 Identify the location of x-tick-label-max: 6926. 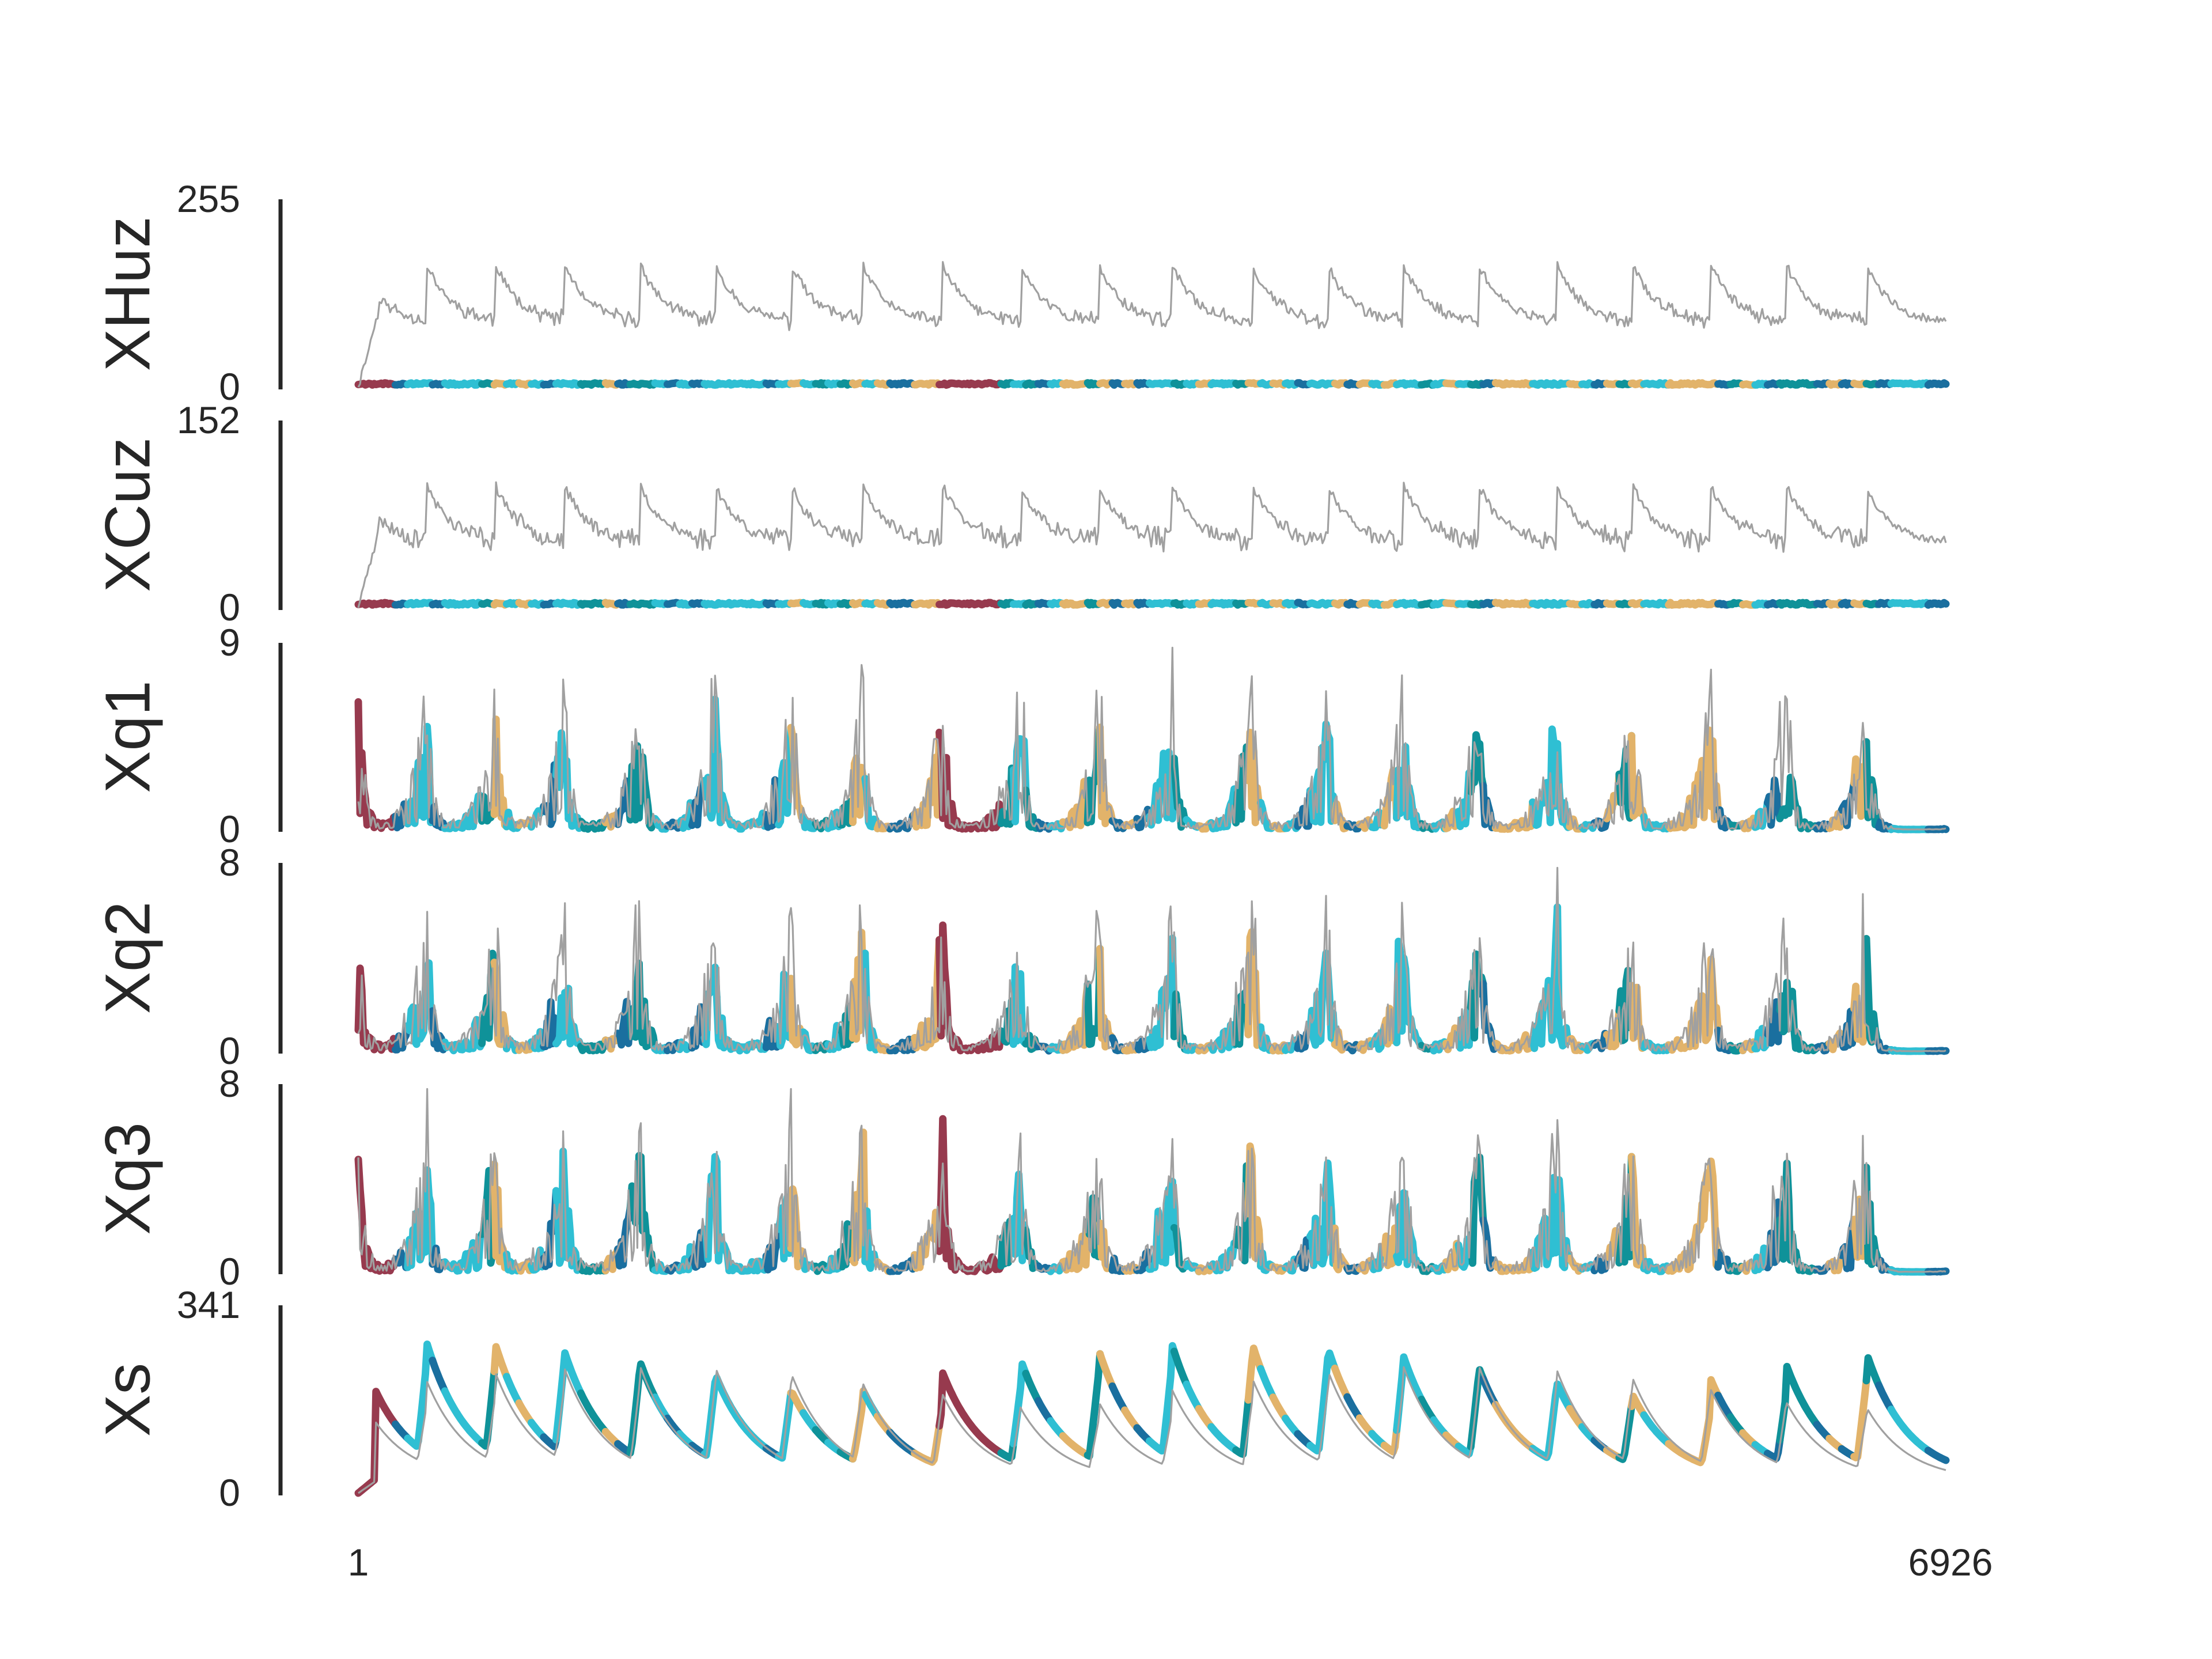
(1950, 1562).